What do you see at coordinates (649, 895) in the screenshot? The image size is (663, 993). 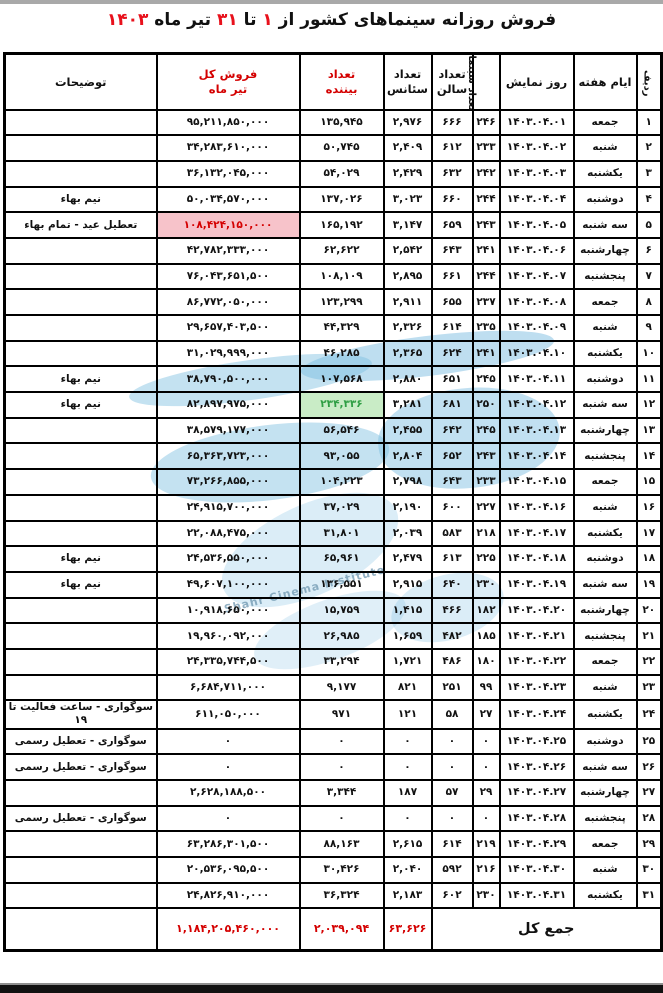 I see `cell-n: ۳۱` at bounding box center [649, 895].